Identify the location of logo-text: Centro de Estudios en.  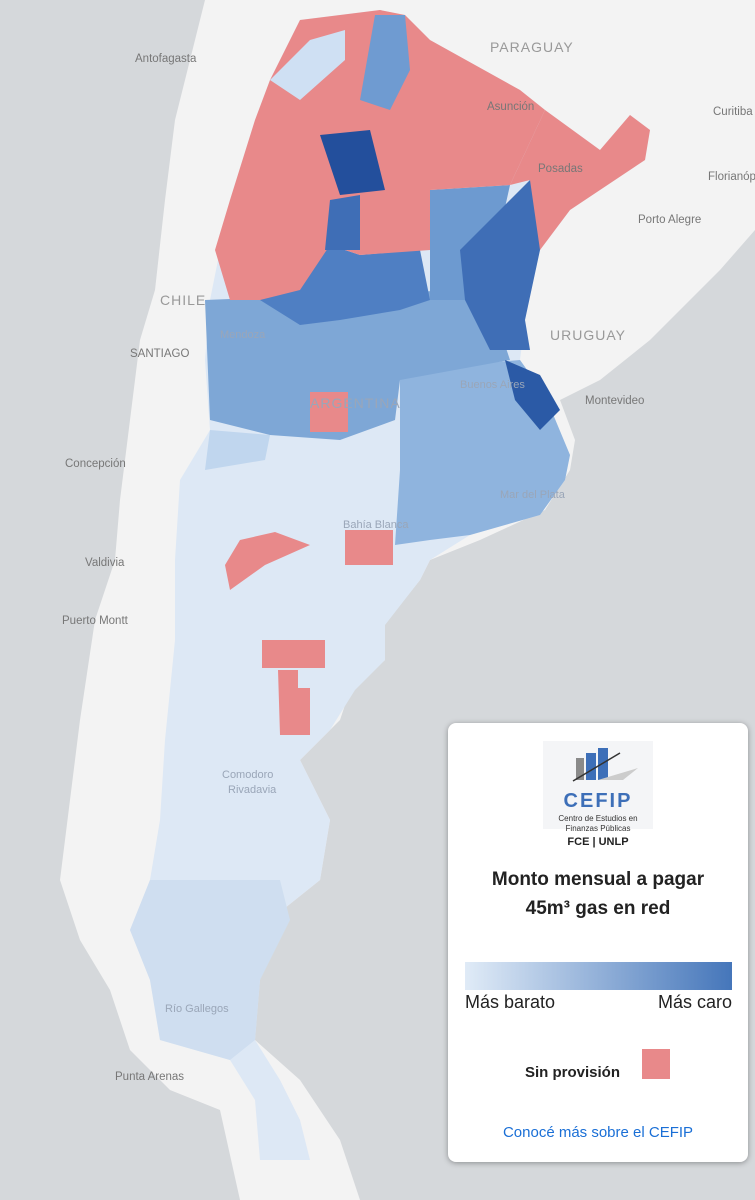
(597, 818).